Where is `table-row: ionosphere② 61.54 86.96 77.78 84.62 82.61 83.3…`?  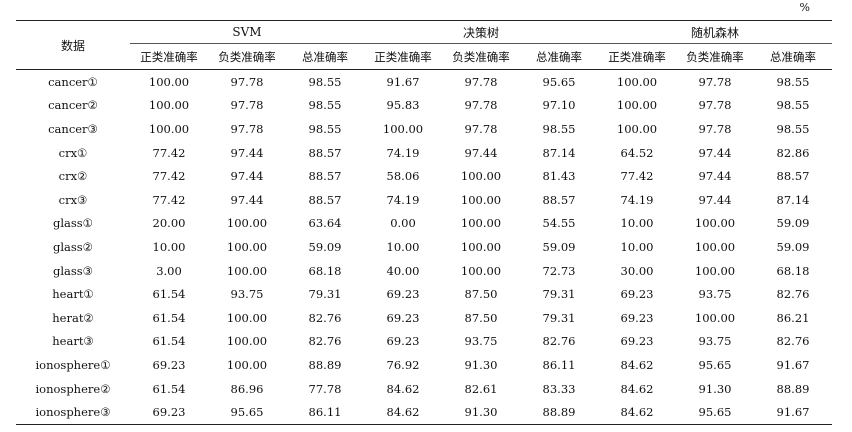
table-row: ionosphere② 61.54 86.96 77.78 84.62 82.61 83.3… is located at coordinates (424, 389).